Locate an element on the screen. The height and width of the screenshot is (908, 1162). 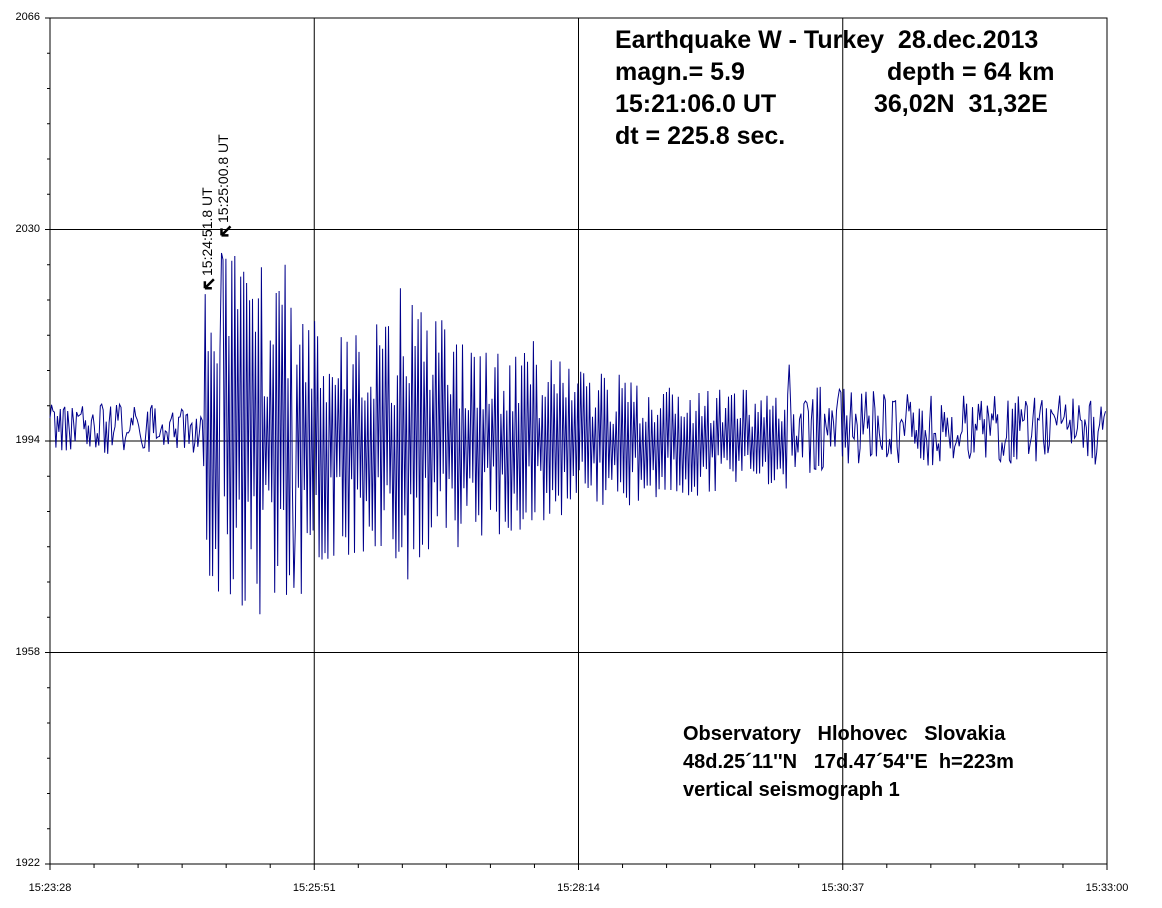
y-tick-label: 2030 is located at coordinates (27, 228).